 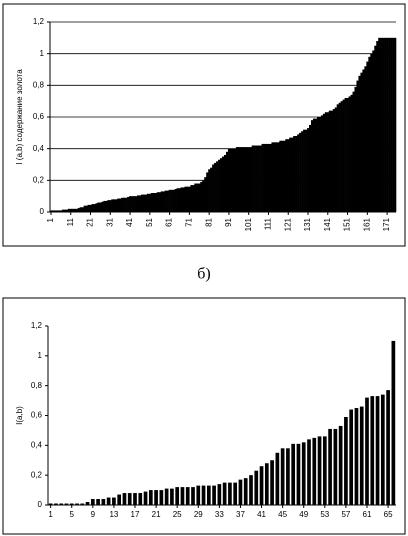 What do you see at coordinates (367, 514) in the screenshot?
I see `x-tick-label: 61` at bounding box center [367, 514].